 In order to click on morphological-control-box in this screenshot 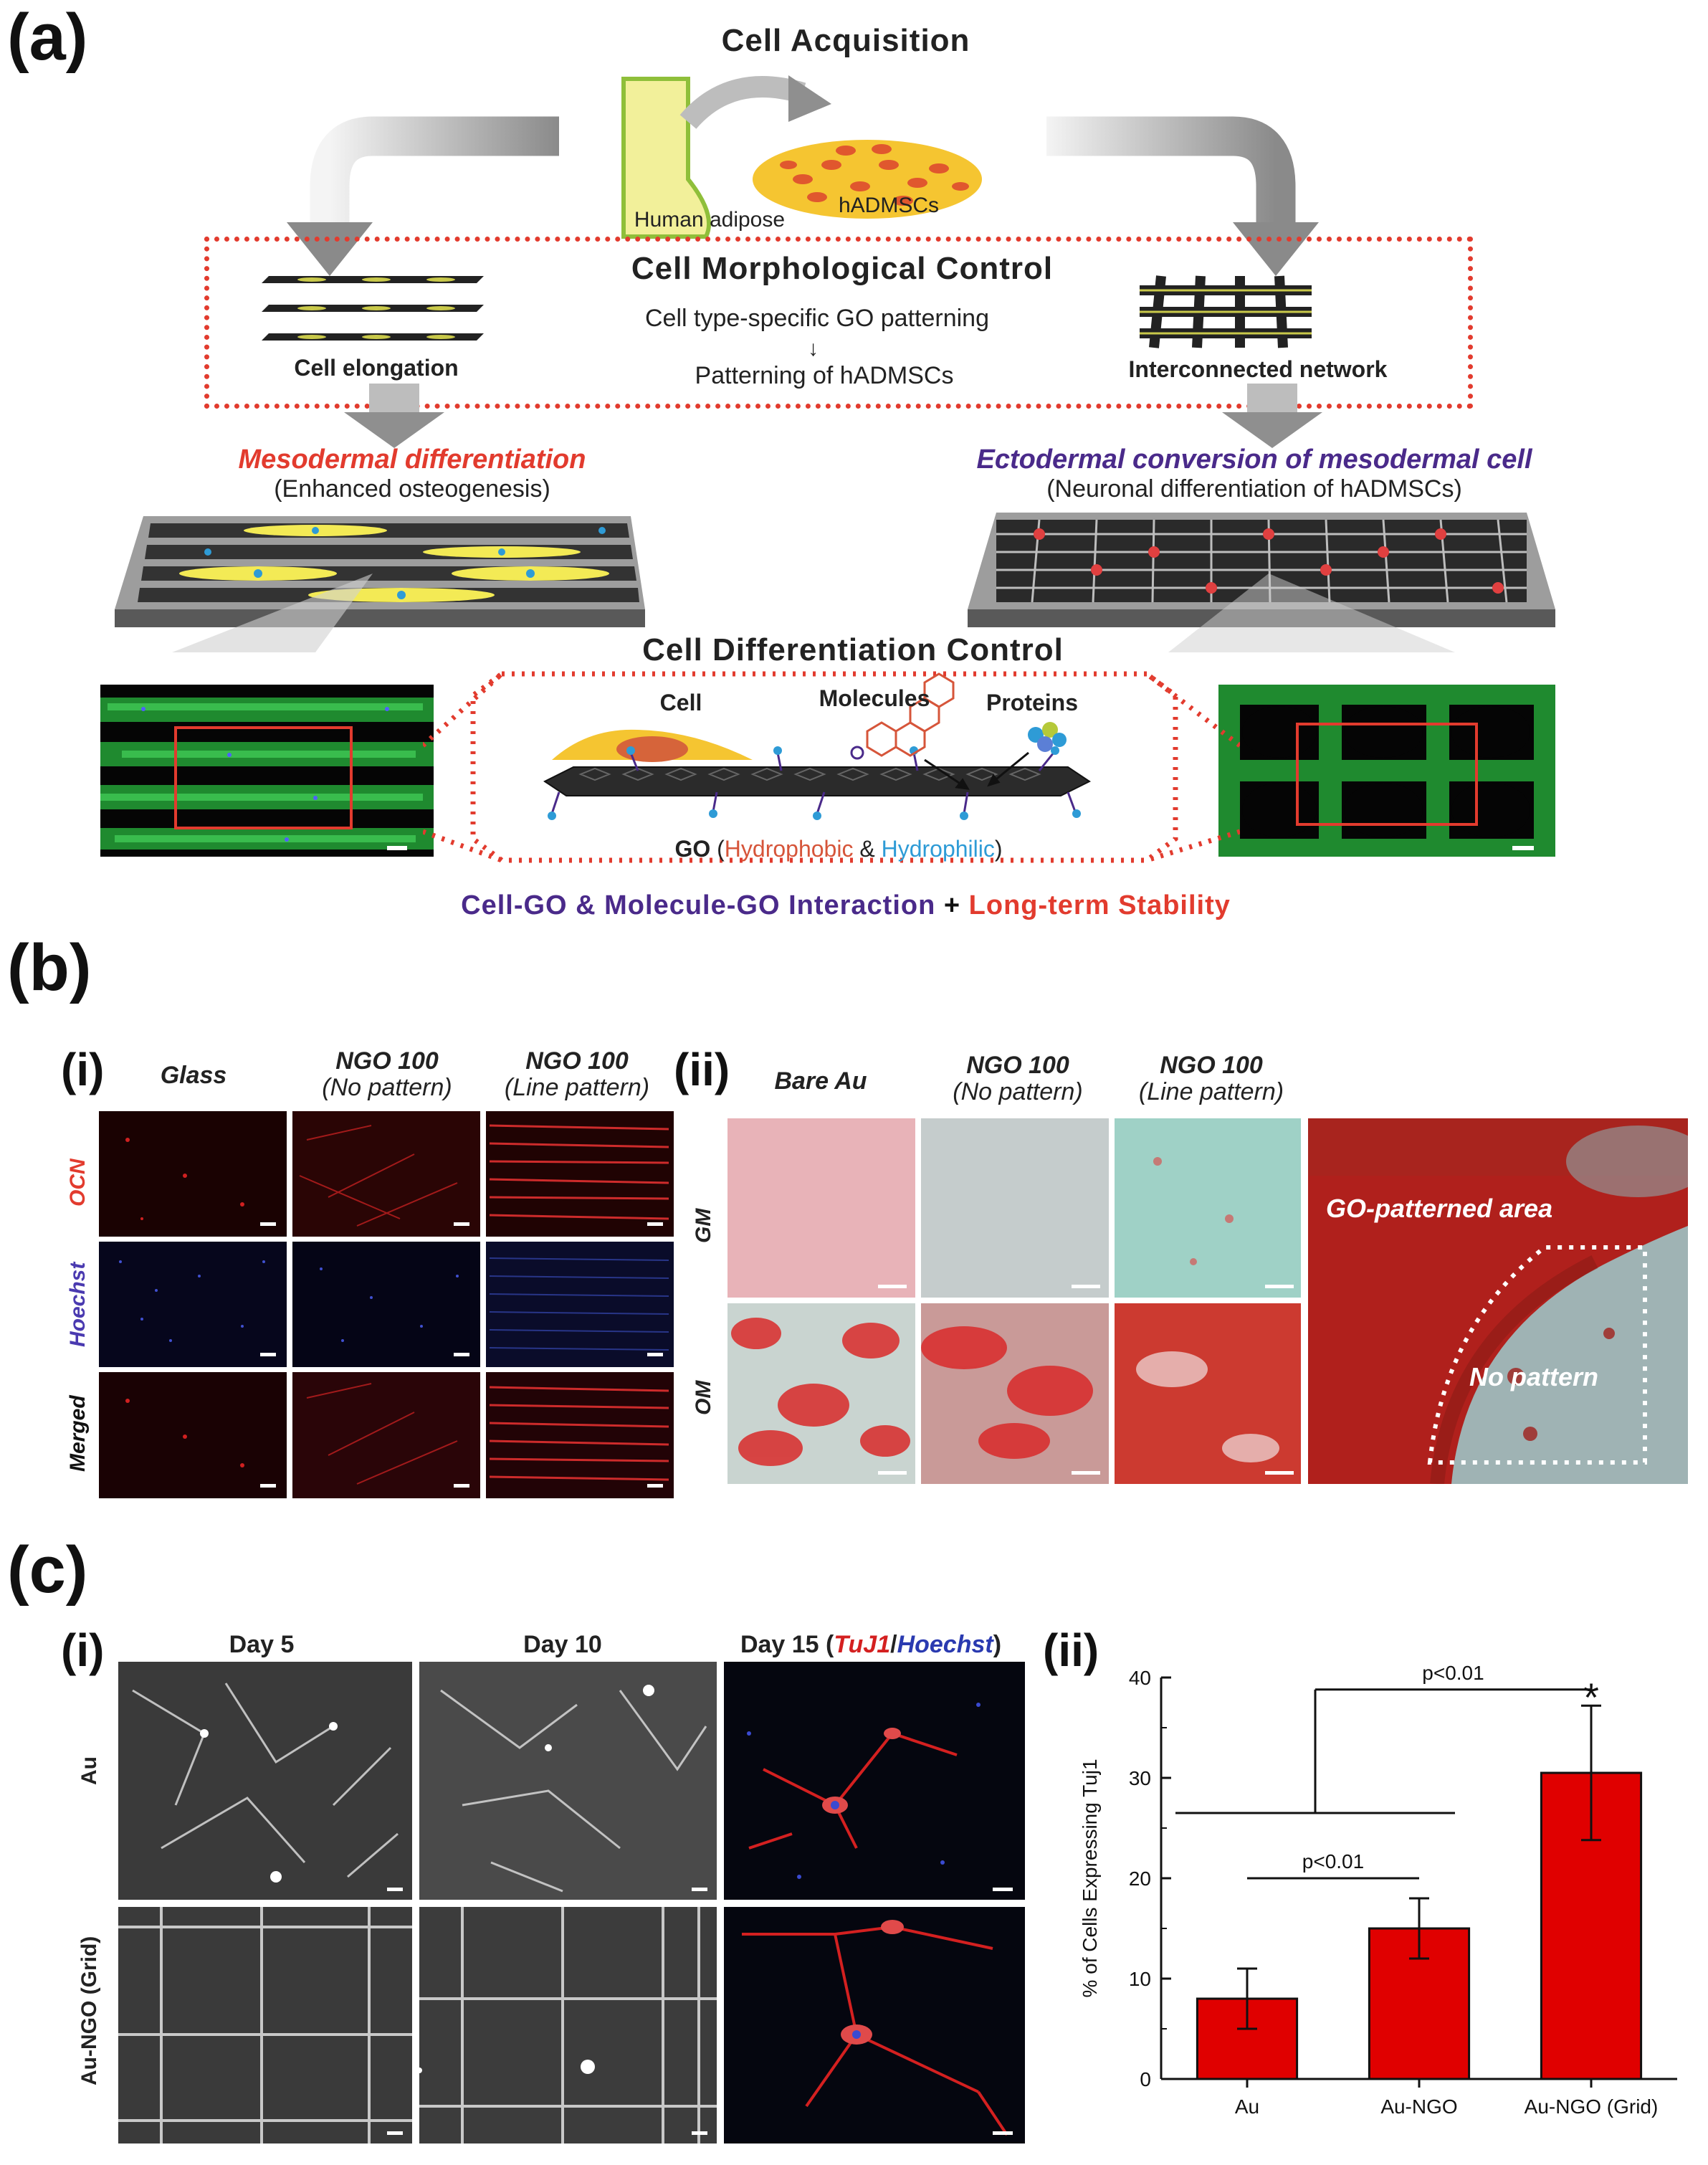, I will do `click(838, 323)`.